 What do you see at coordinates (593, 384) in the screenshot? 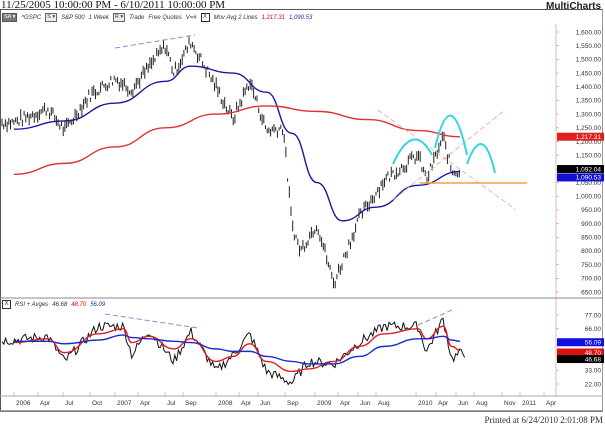
I see `rsi-tick-label: 22.00` at bounding box center [593, 384].